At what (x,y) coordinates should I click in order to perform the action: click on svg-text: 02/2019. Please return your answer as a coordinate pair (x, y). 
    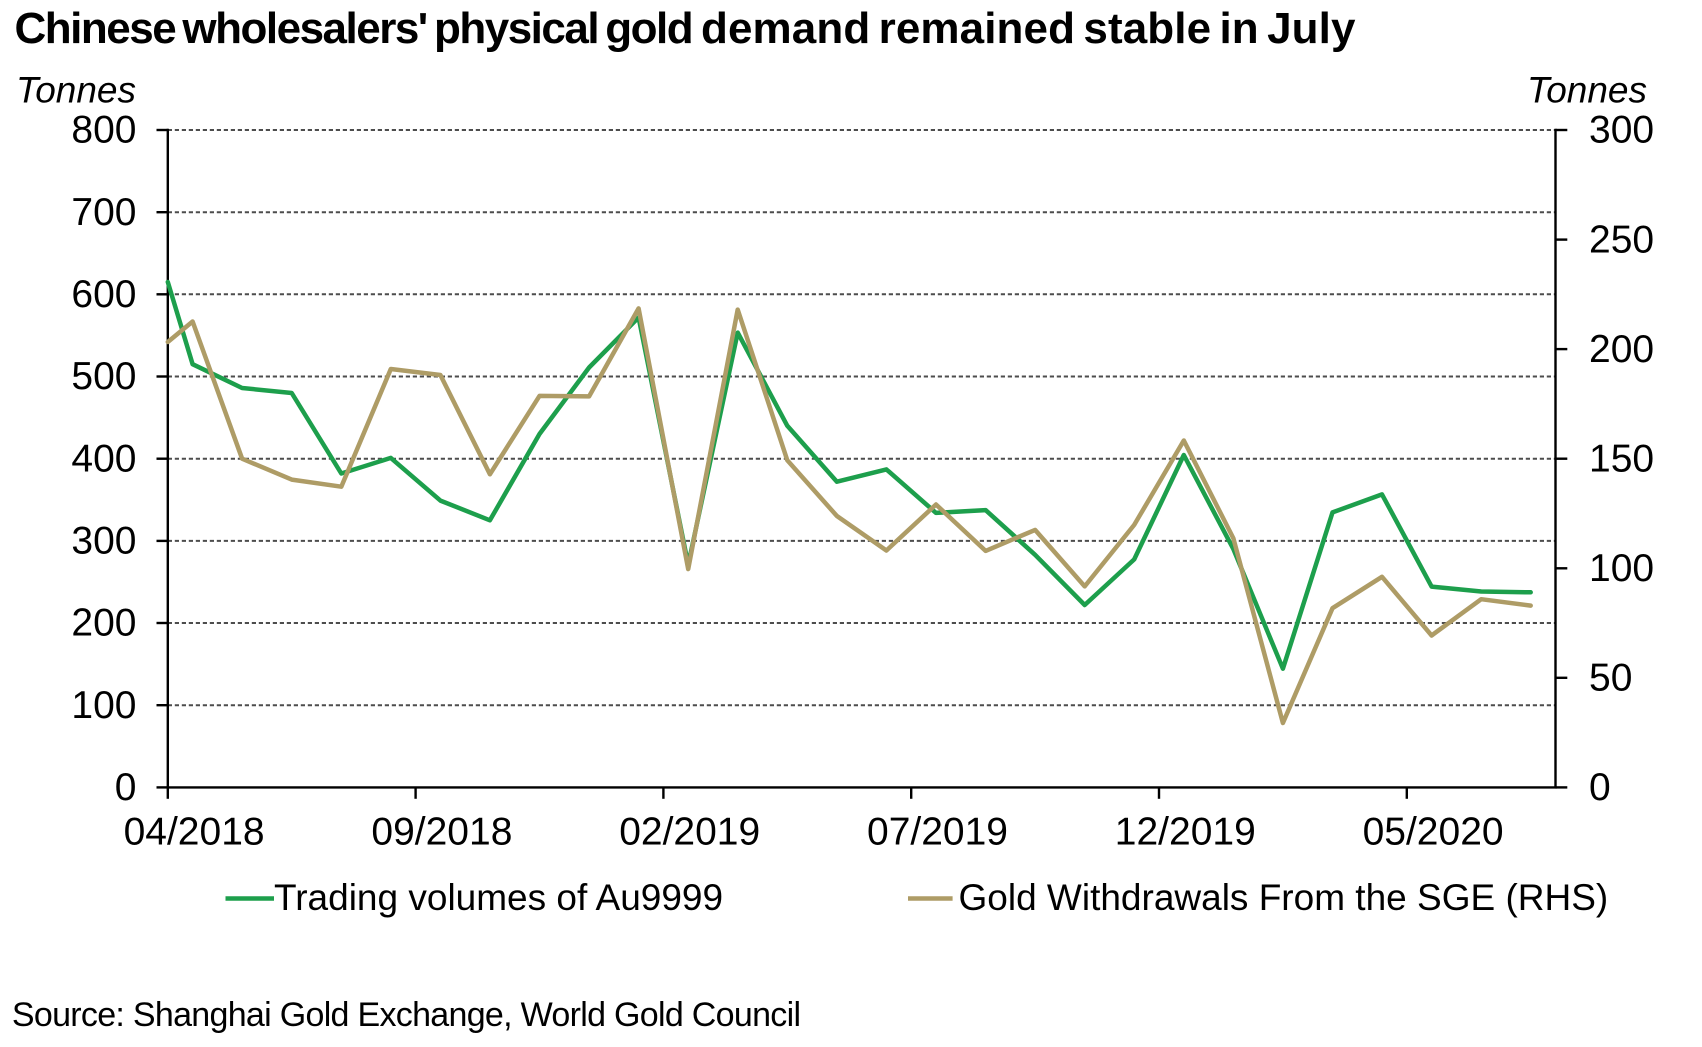
    Looking at the image, I should click on (689, 832).